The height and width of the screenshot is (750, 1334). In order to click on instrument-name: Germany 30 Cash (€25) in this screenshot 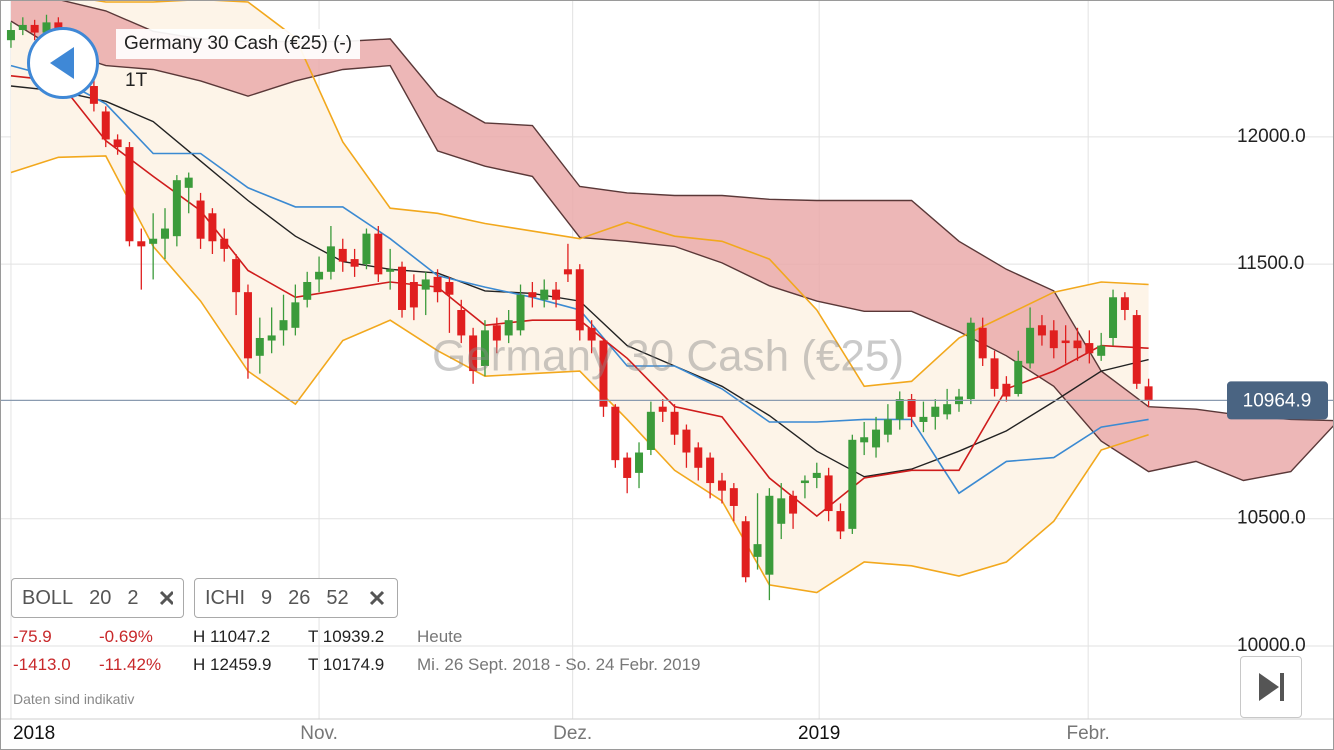, I will do `click(226, 43)`.